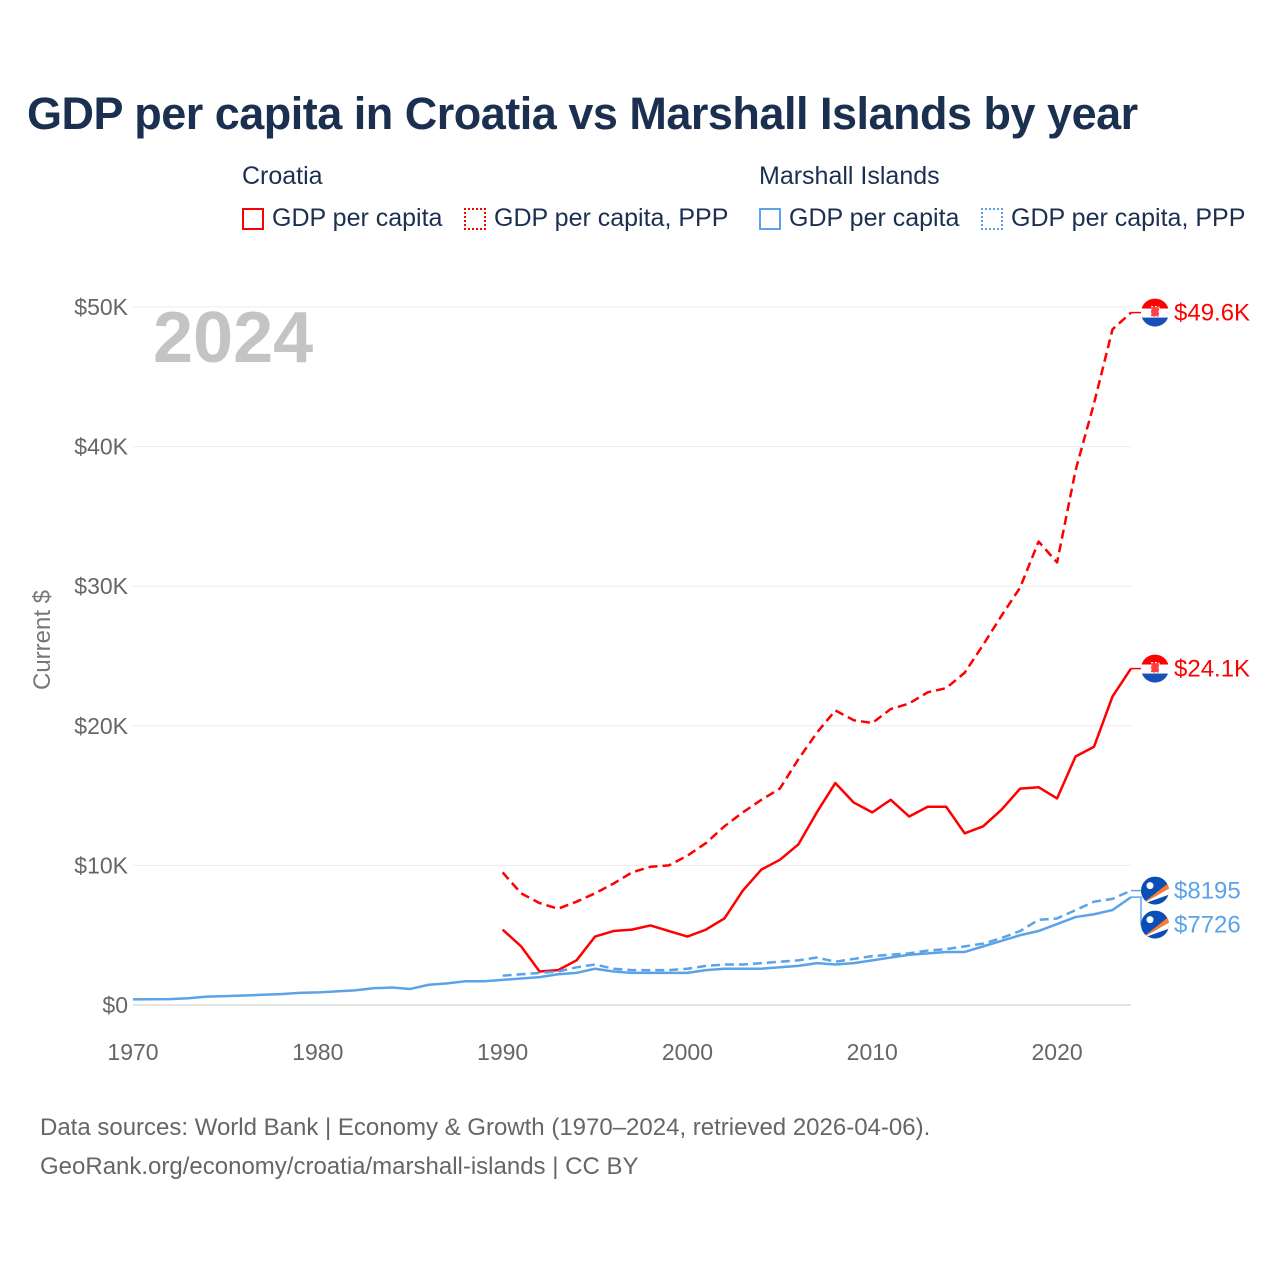  Describe the element at coordinates (1137, 911) in the screenshot. I see `end-label-connector` at that location.